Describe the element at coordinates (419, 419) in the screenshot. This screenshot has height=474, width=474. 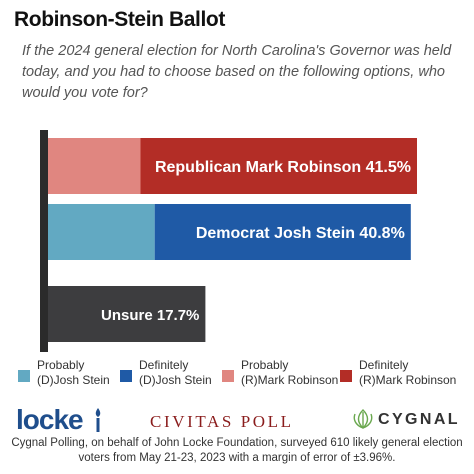
I see `cygnal-logo: CYGNAL` at that location.